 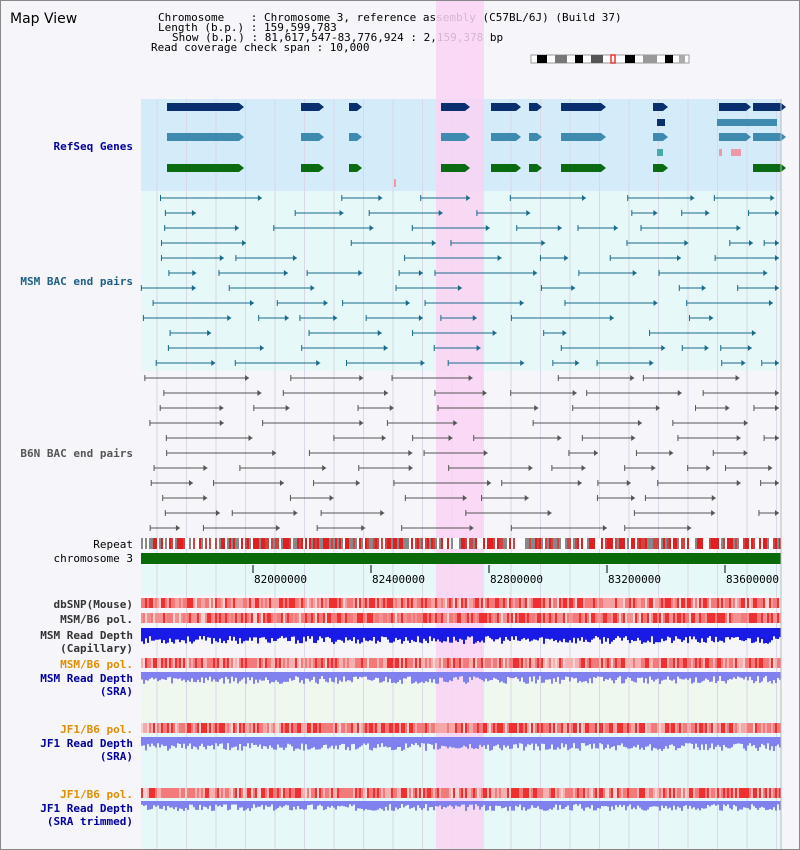 I want to click on gene-arrow, so click(x=665, y=137).